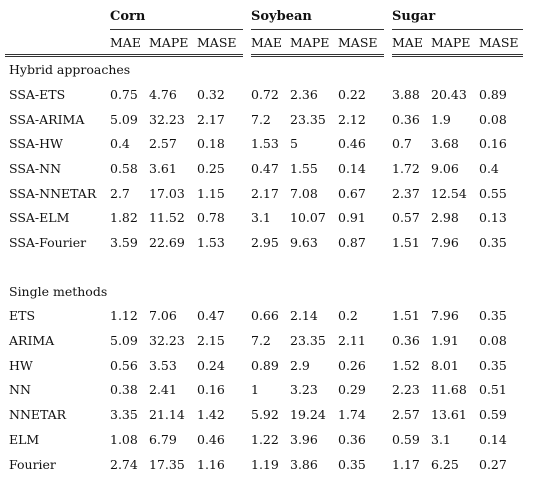  What do you see at coordinates (261, 341) in the screenshot?
I see `metric-value: 7.2` at bounding box center [261, 341].